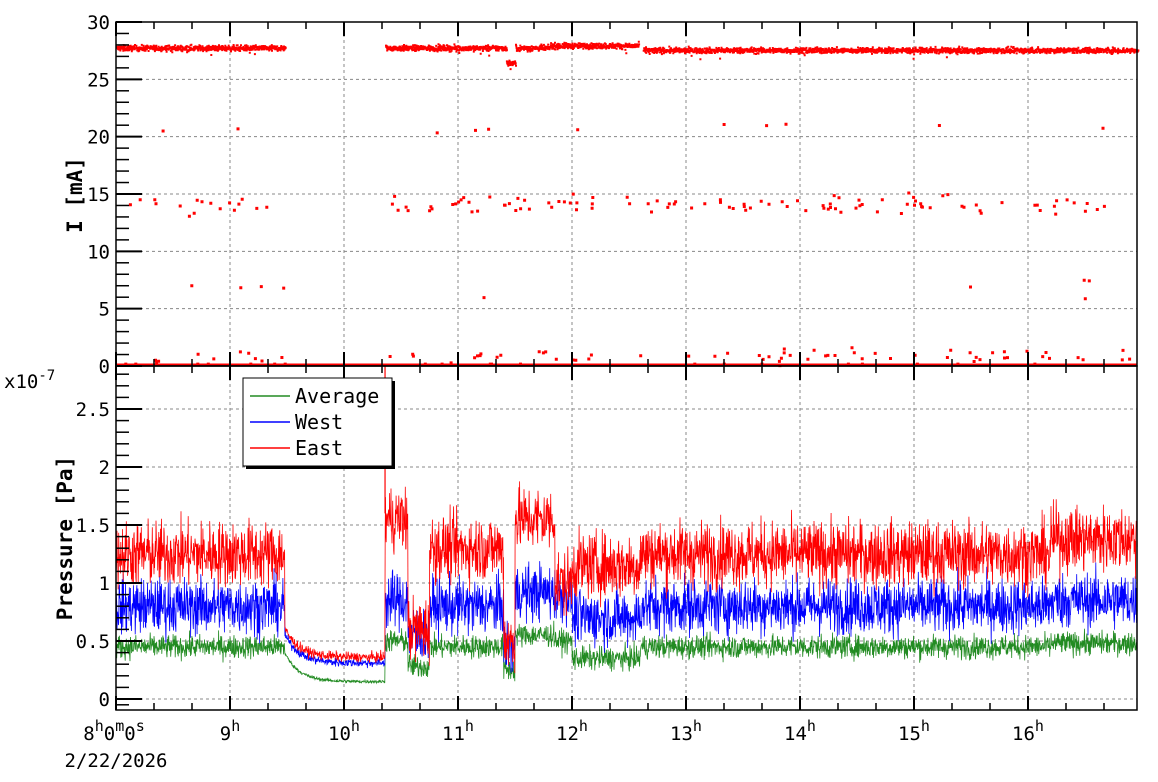 Image resolution: width=1158 pixels, height=782 pixels. What do you see at coordinates (626, 652) in the screenshot?
I see `pressure-average-line` at bounding box center [626, 652].